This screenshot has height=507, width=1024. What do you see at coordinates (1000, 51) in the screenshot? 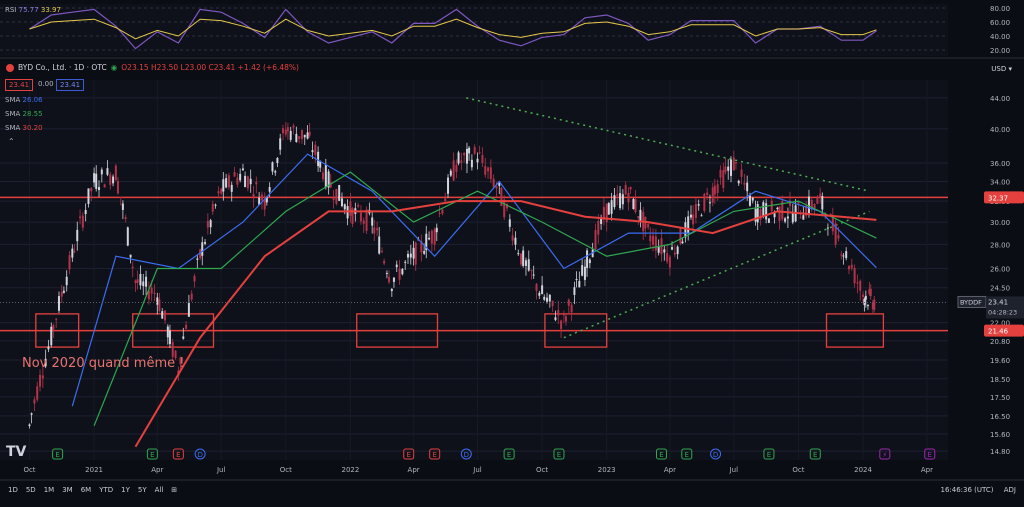
I see `rsi-tick-label: 20.00` at bounding box center [1000, 51].